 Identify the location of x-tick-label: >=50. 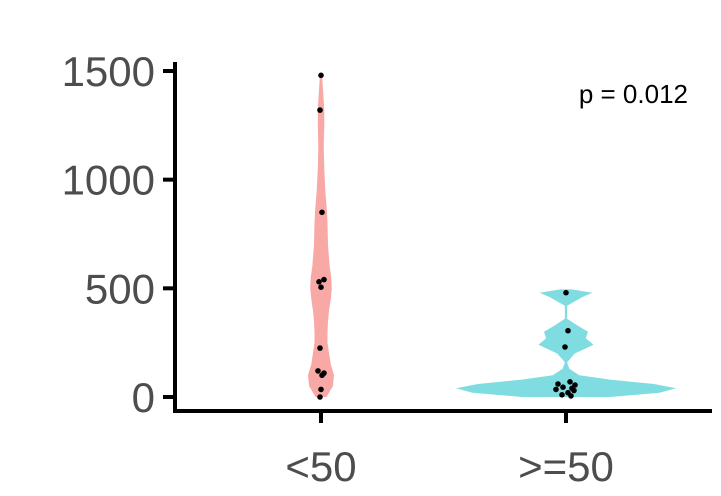
(566, 466).